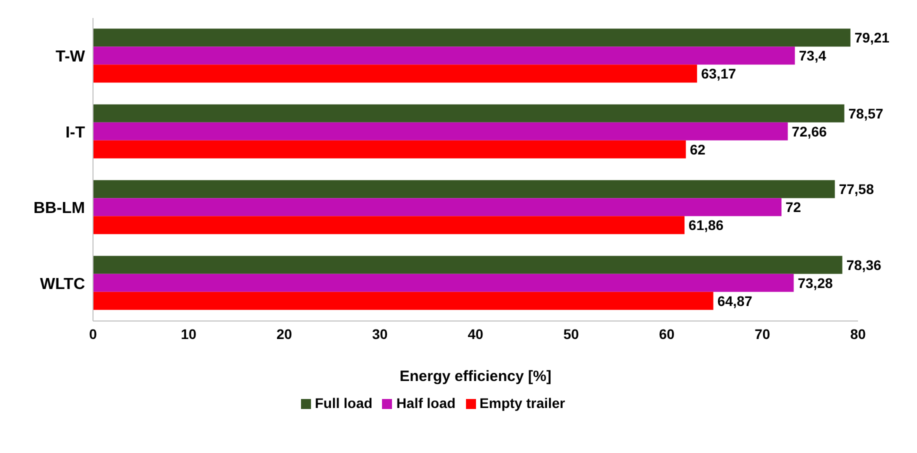 The height and width of the screenshot is (453, 917). Describe the element at coordinates (523, 403) in the screenshot. I see `legend-label: Empty trailer` at that location.